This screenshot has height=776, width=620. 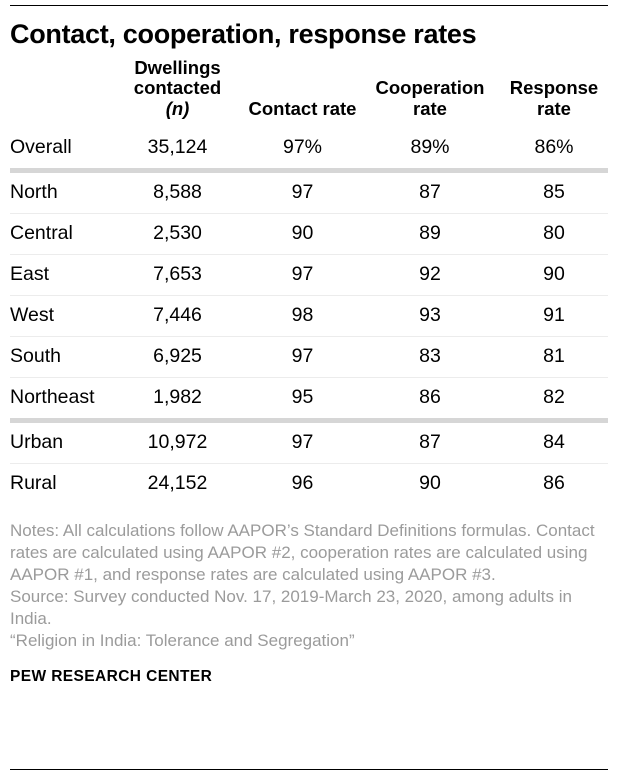 I want to click on row-label: Rural, so click(x=33, y=482).